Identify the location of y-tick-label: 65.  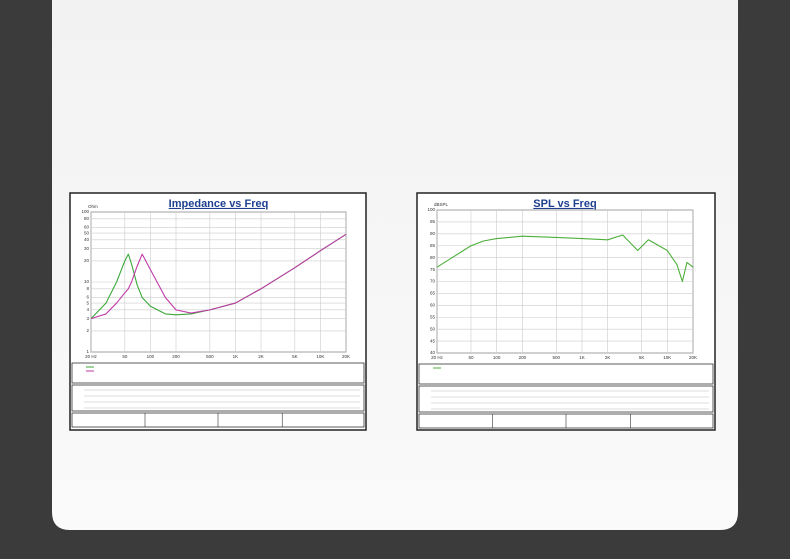
(433, 293).